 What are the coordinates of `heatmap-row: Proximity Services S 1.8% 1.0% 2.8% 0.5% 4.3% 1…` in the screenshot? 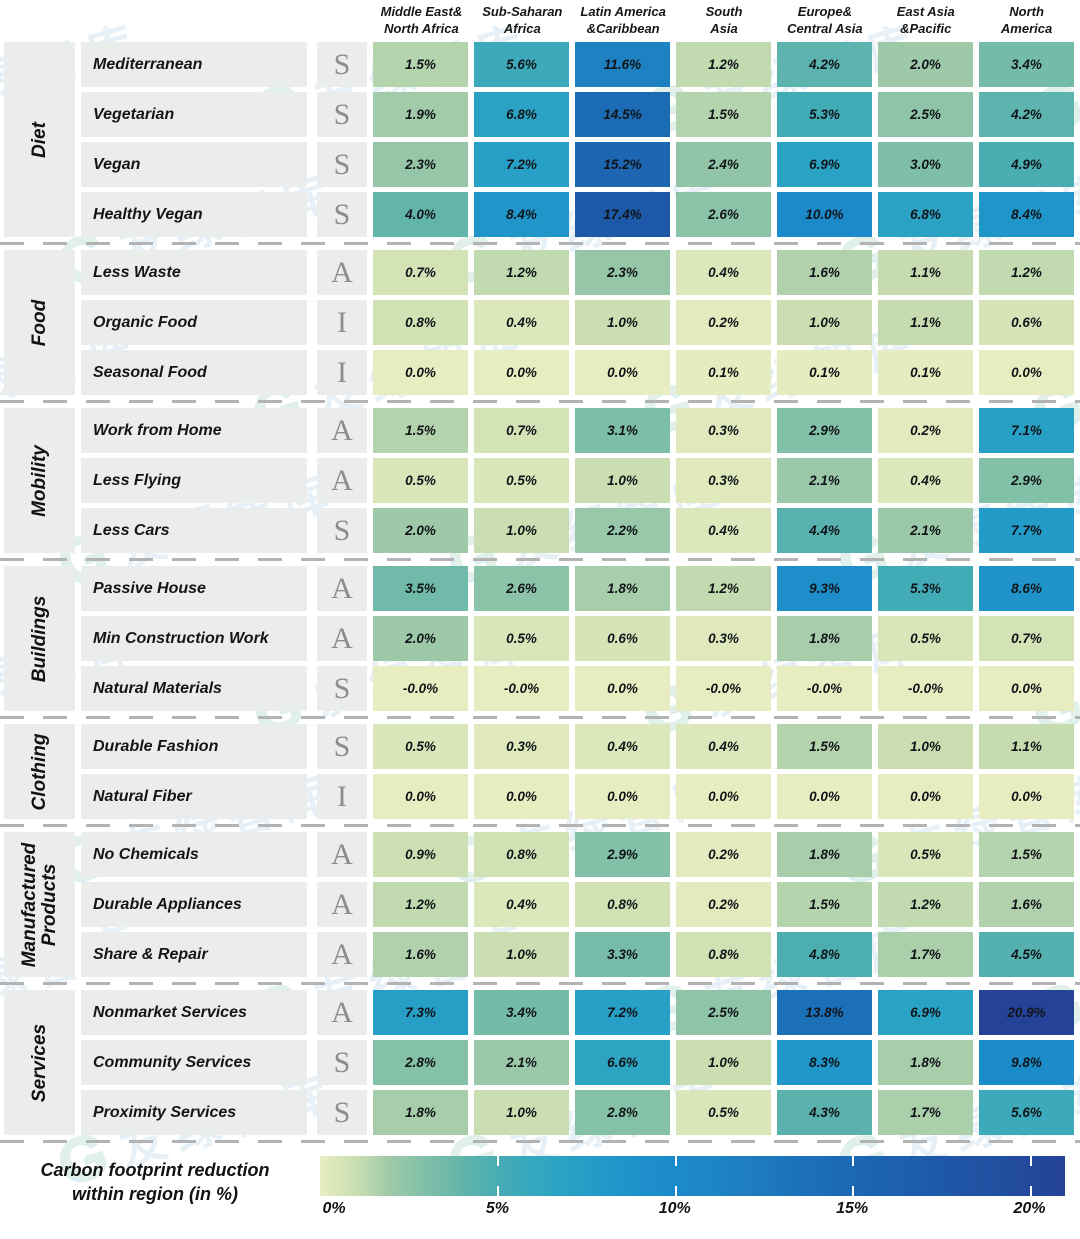 It's located at (580, 1112).